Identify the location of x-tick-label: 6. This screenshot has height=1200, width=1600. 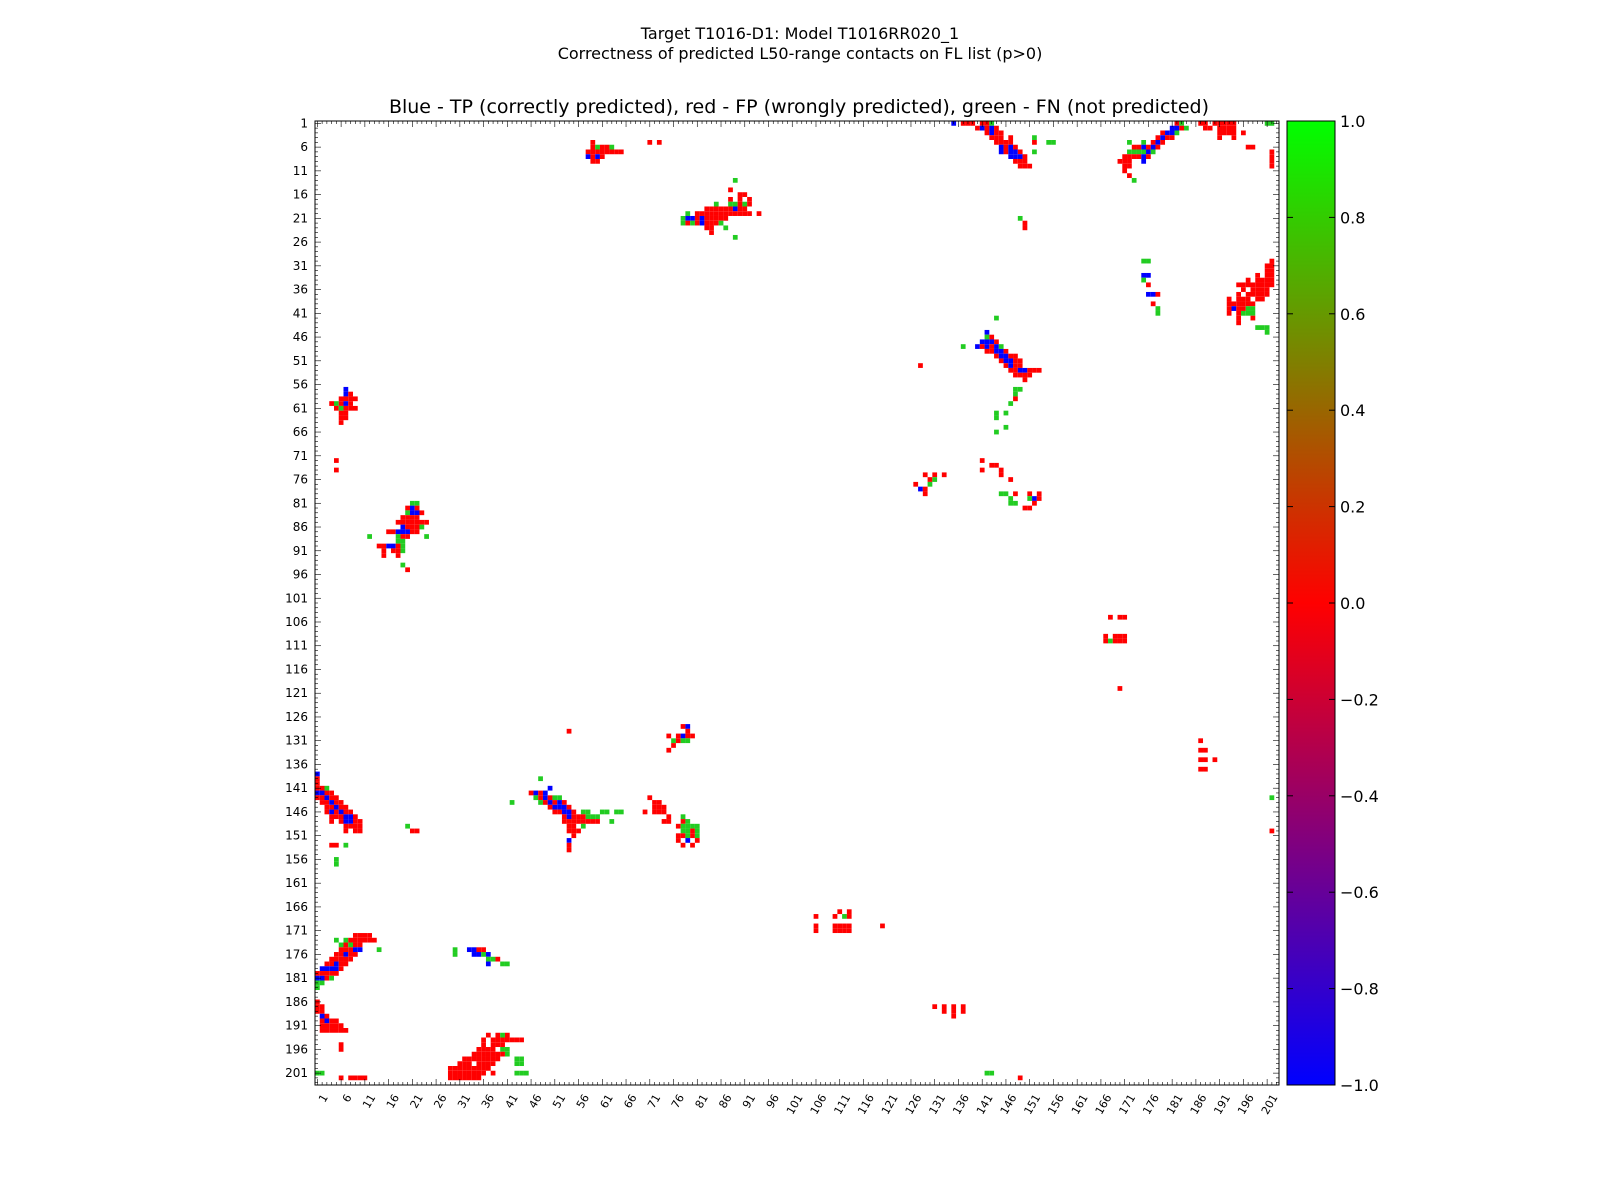
(347, 1098).